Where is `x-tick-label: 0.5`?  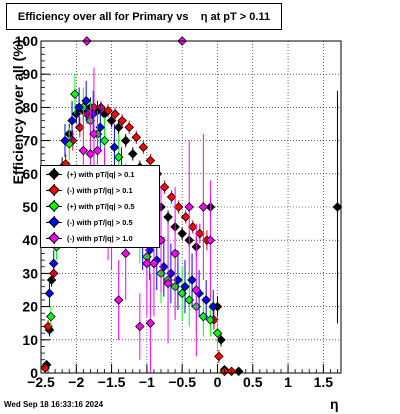
x-tick-label: 0.5 is located at coordinates (253, 382).